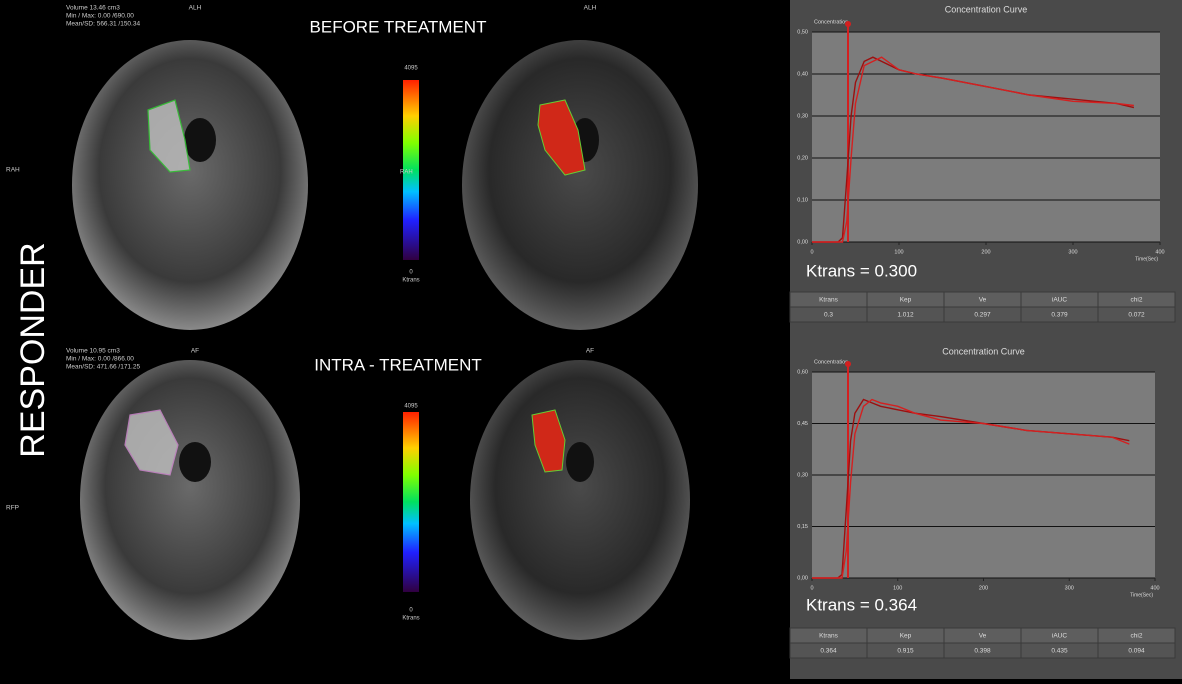 This screenshot has width=1182, height=684. I want to click on y-tick-label: 0,50, so click(802, 32).